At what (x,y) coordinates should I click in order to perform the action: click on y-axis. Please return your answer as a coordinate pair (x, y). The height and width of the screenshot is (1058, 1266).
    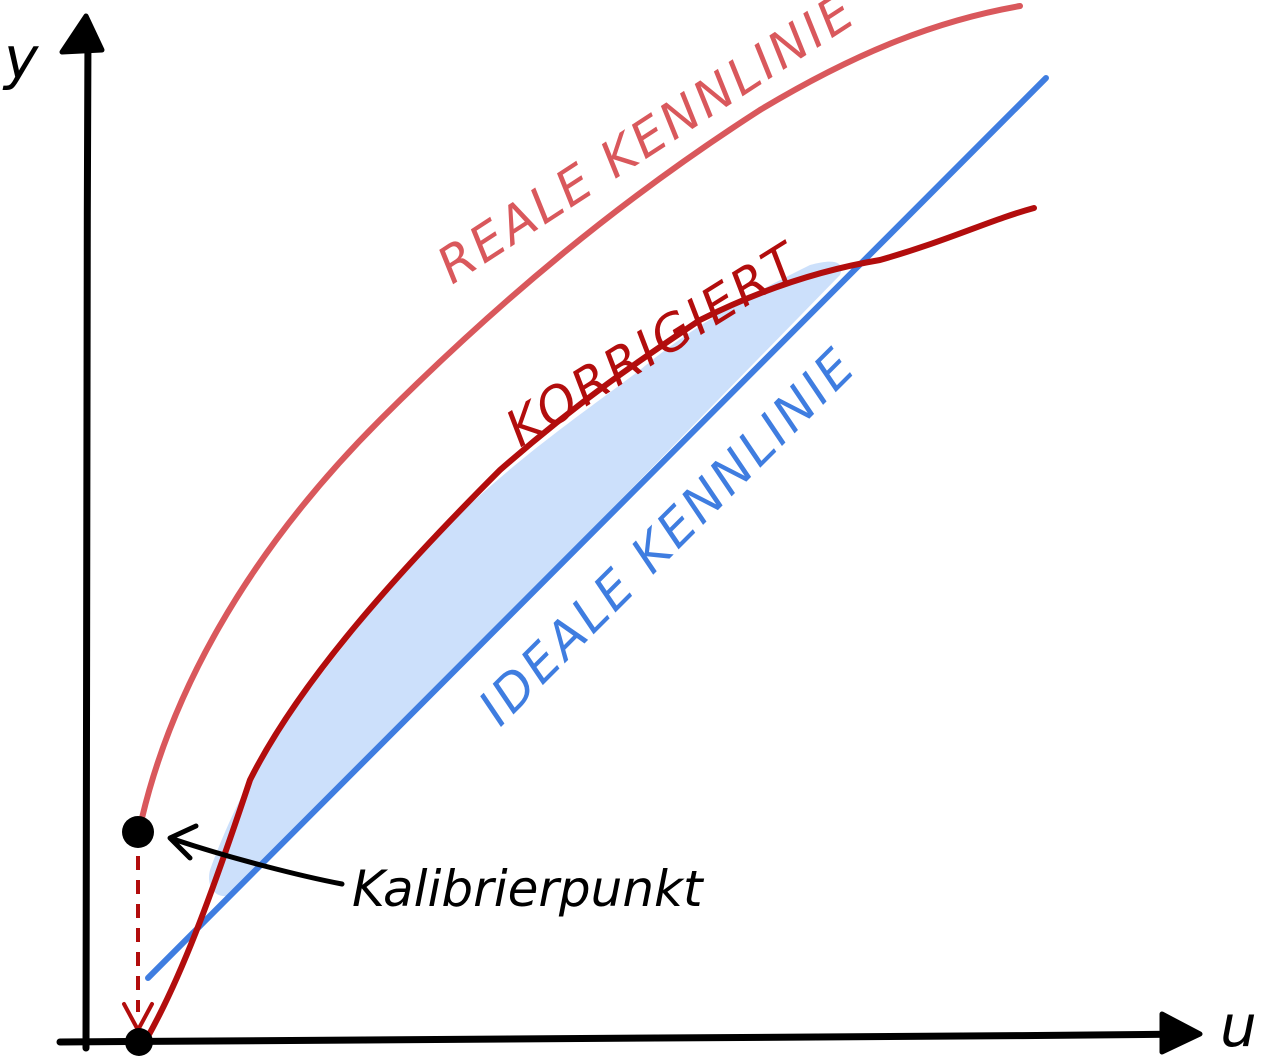
    Looking at the image, I should click on (87, 539).